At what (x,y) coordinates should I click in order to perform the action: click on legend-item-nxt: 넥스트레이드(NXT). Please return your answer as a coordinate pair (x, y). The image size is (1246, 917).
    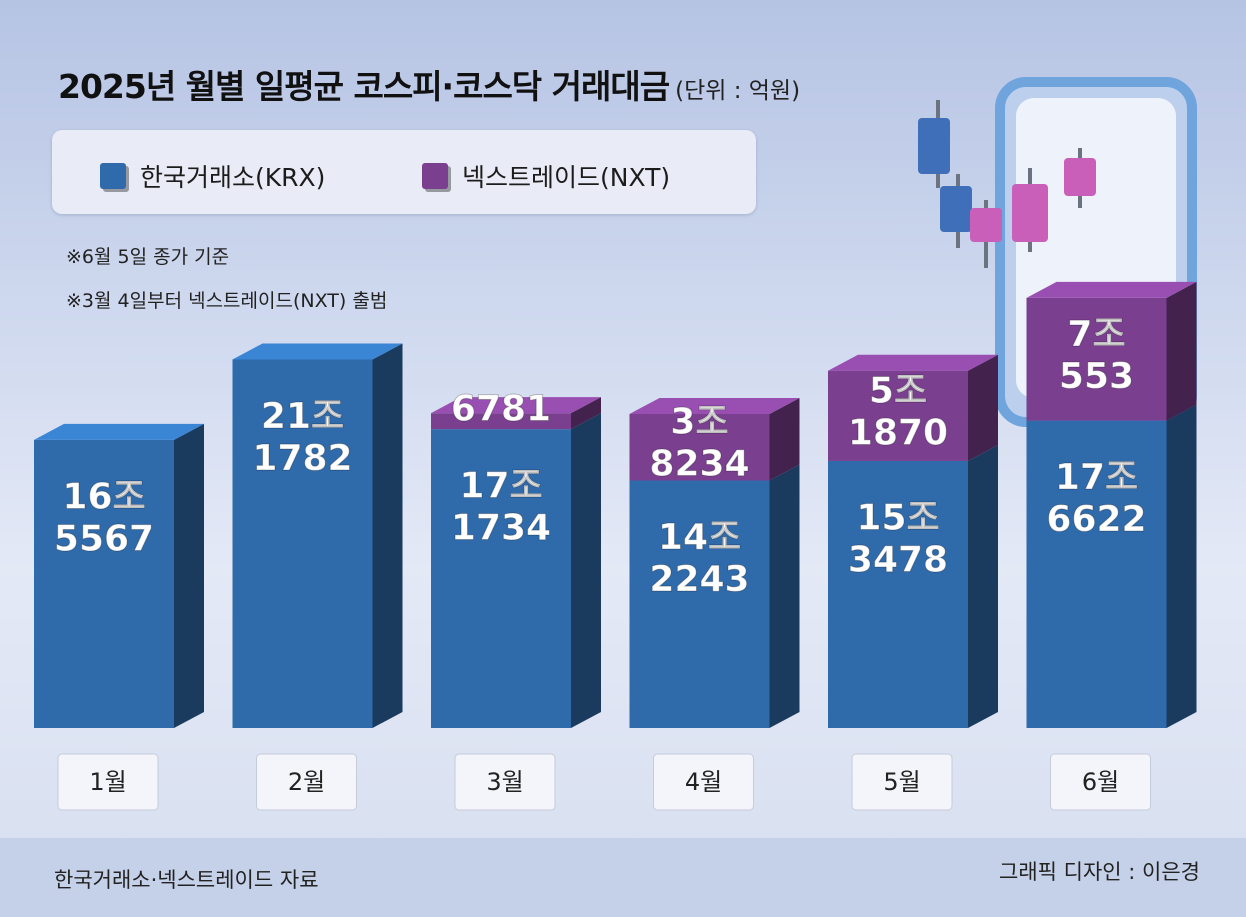
    Looking at the image, I should click on (546, 176).